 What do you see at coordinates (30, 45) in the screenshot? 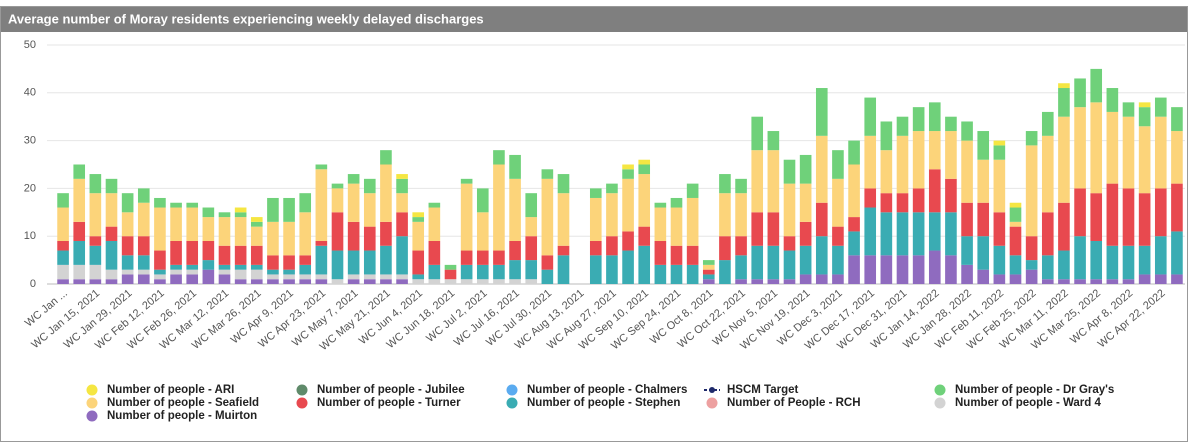
I see `y-tick-label: 50` at bounding box center [30, 45].